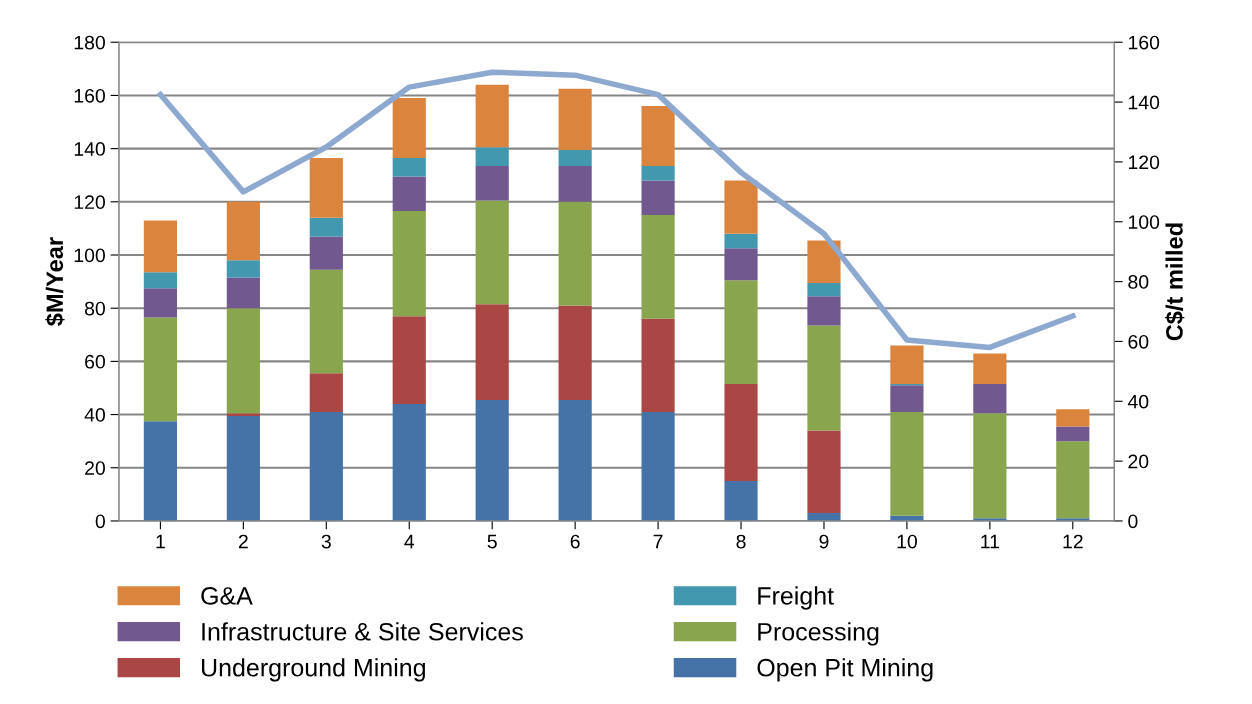 The width and height of the screenshot is (1252, 704). I want to click on x-tick-label: 7, so click(658, 541).